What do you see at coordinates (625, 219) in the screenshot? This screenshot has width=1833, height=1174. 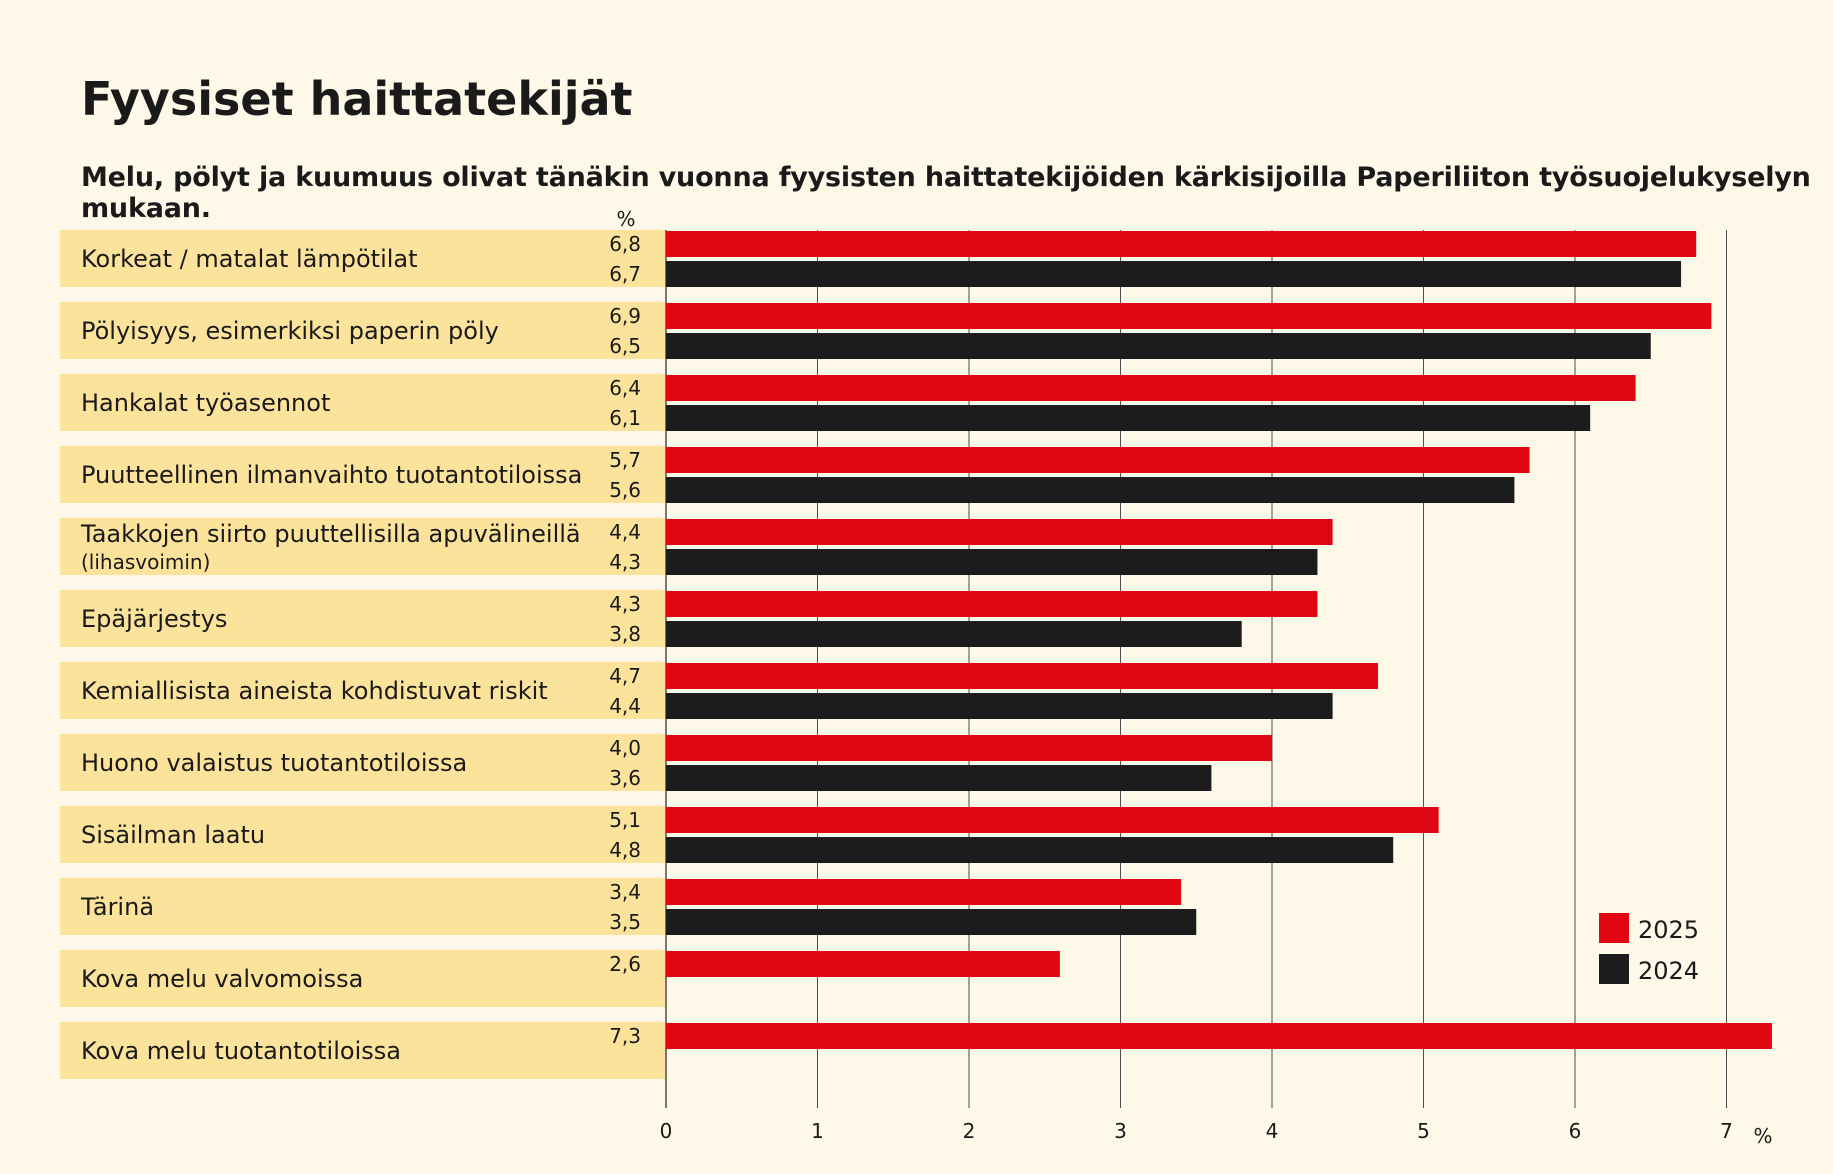 I see `value-unit-label: %` at bounding box center [625, 219].